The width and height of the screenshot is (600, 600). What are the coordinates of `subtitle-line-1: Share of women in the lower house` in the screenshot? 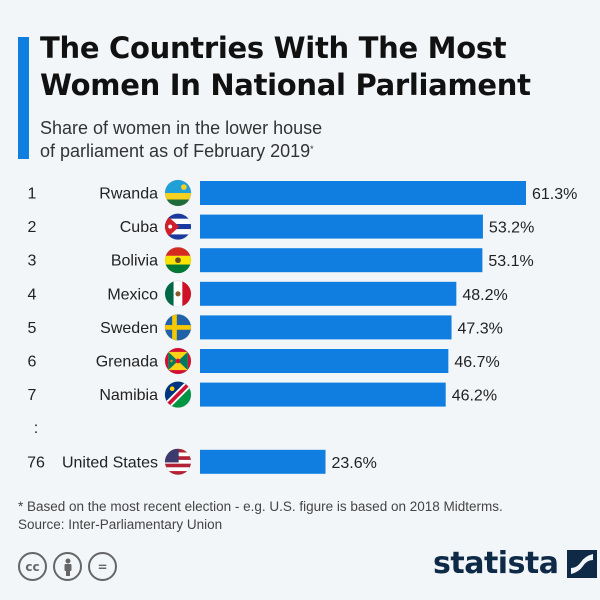 It's located at (181, 128).